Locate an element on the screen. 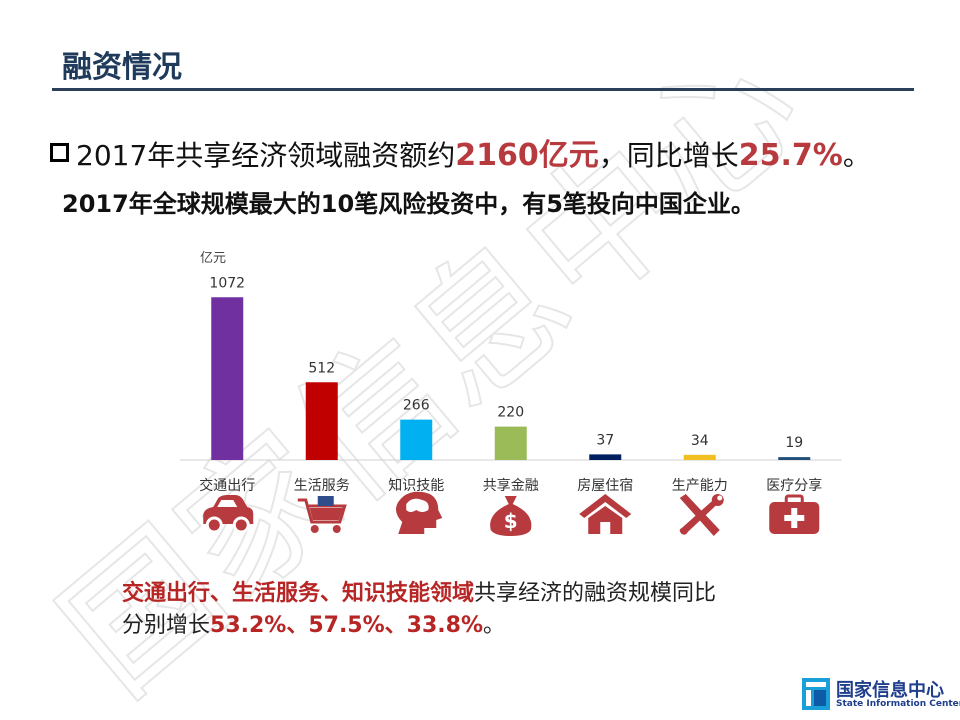  logo-cn: 国家信息中心 is located at coordinates (890, 690).